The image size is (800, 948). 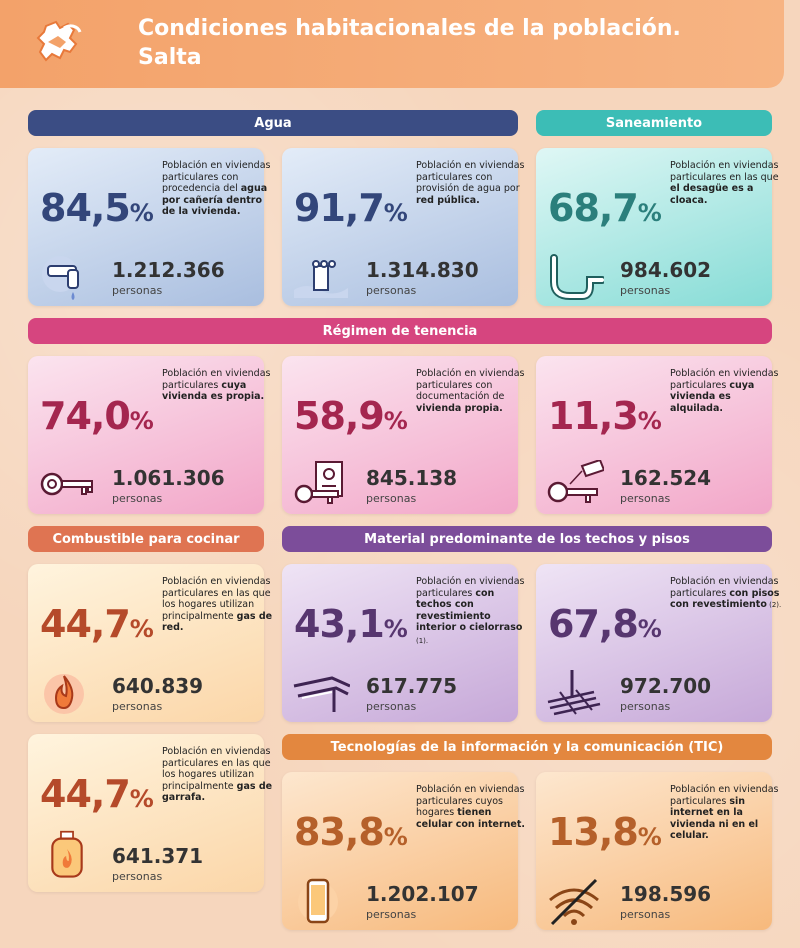 What do you see at coordinates (605, 624) in the screenshot?
I see `percentage: 67,8%` at bounding box center [605, 624].